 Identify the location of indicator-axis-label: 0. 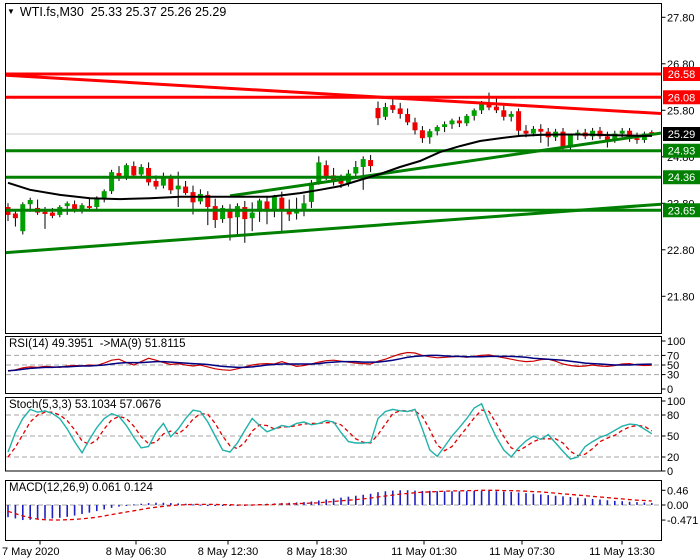
(670, 390).